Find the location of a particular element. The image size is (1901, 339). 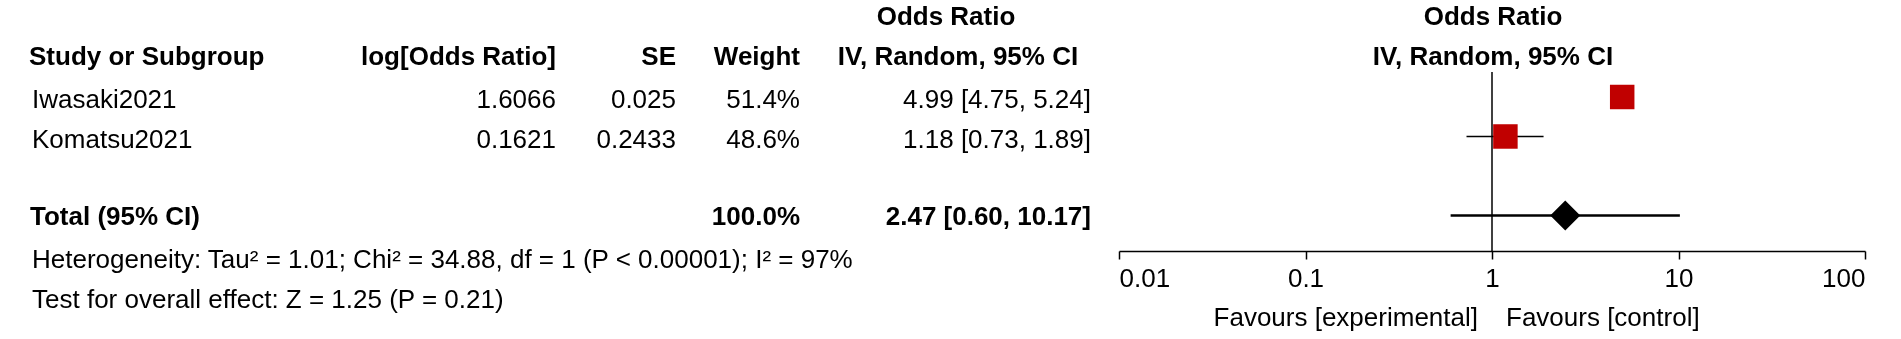

text: 48.6% is located at coordinates (763, 139).